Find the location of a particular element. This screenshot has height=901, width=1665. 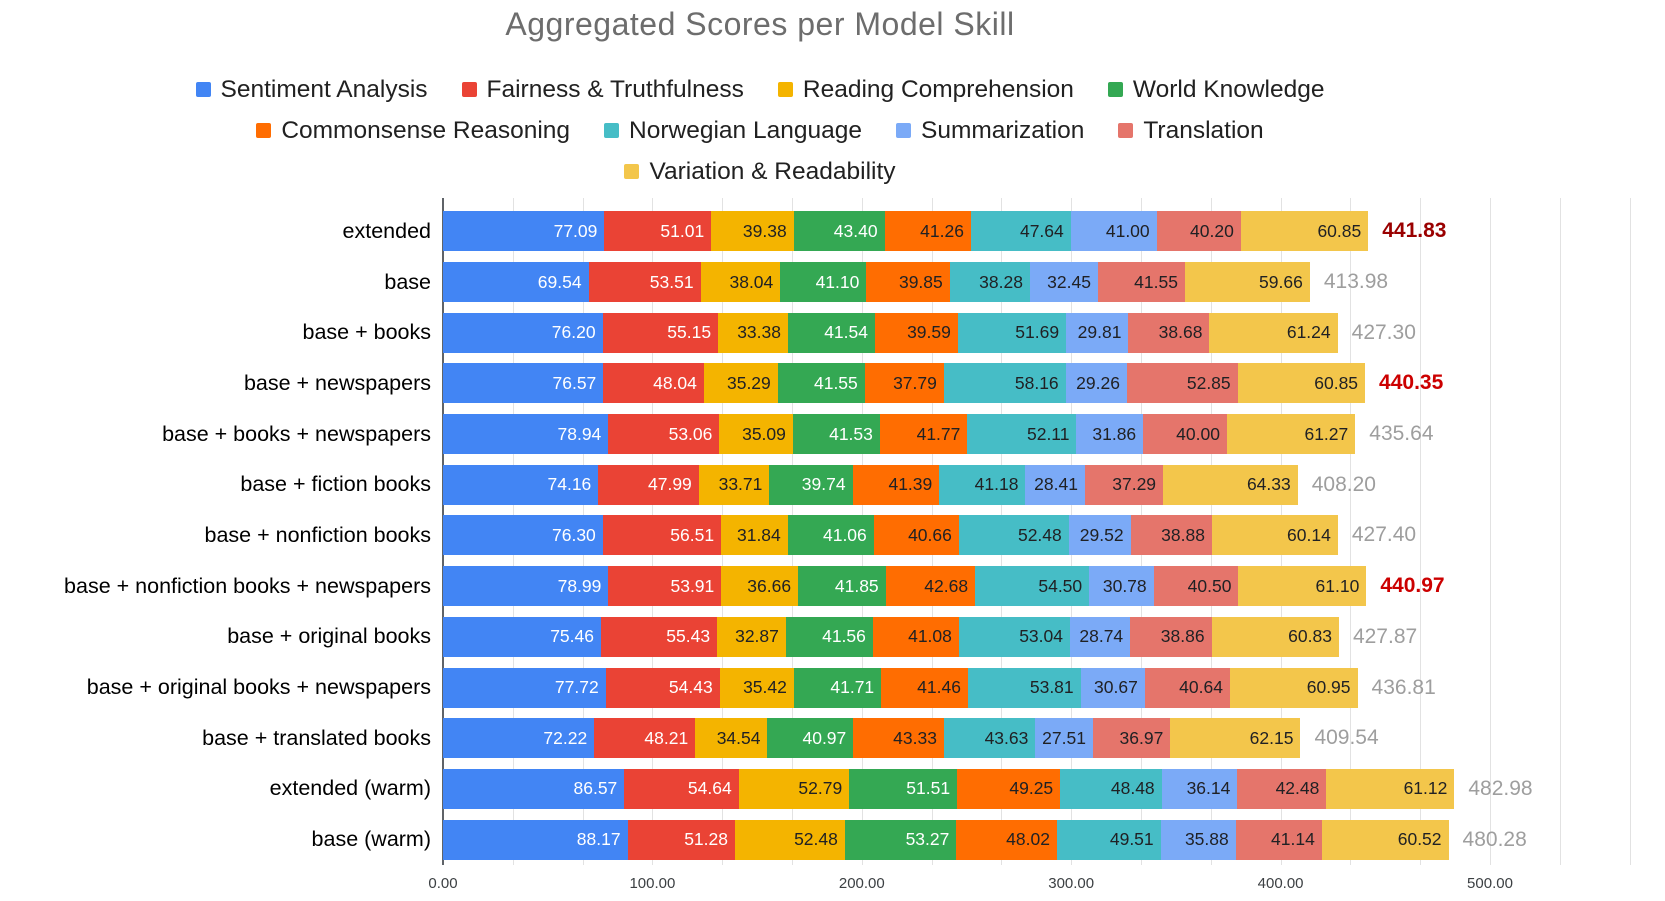

bar-segment: 30.67 is located at coordinates (1112, 687).